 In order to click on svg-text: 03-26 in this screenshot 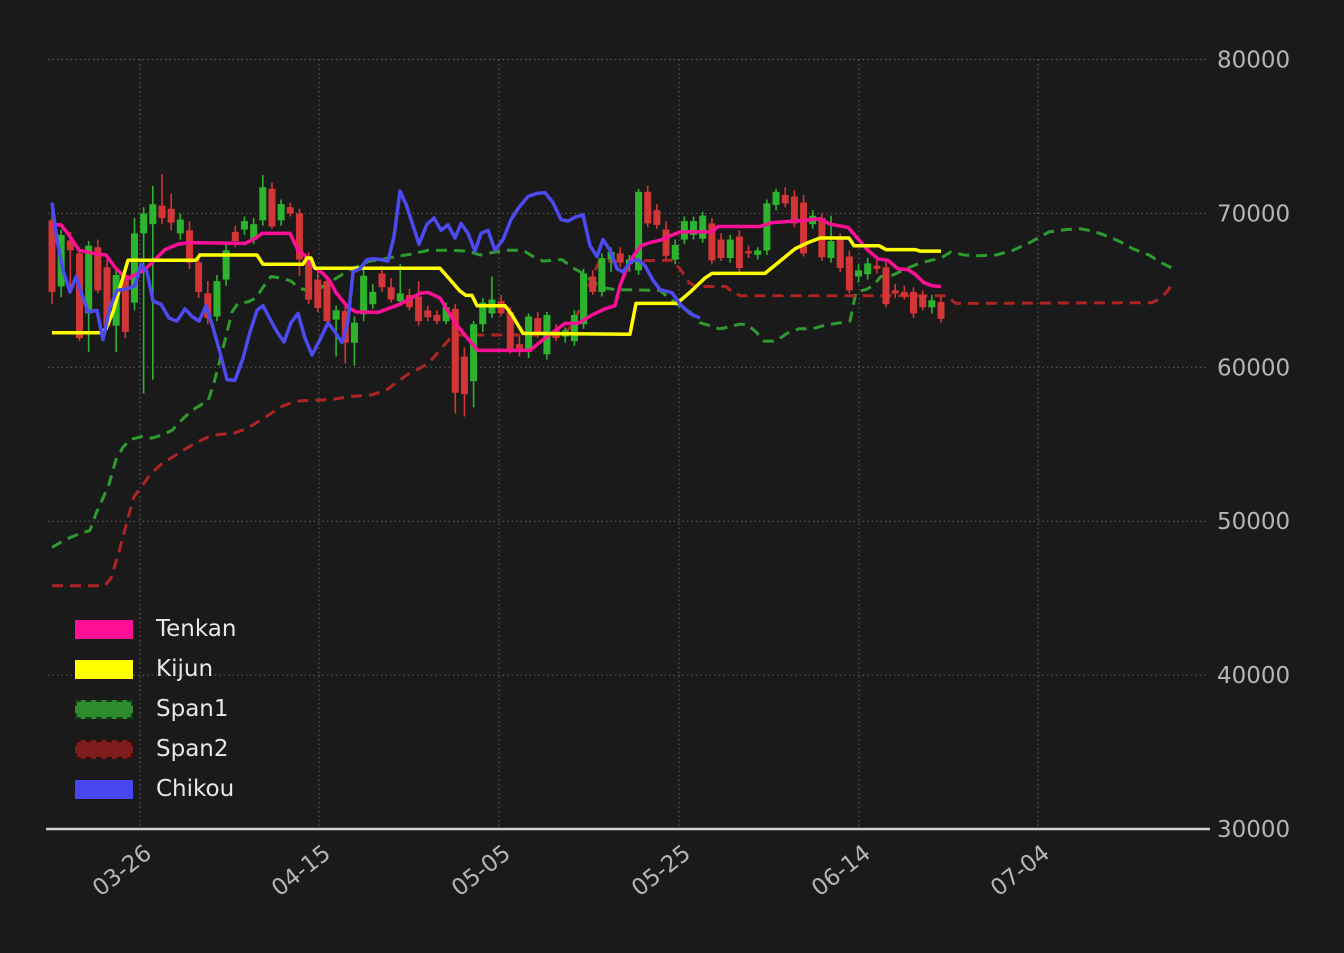, I will do `click(122, 871)`.